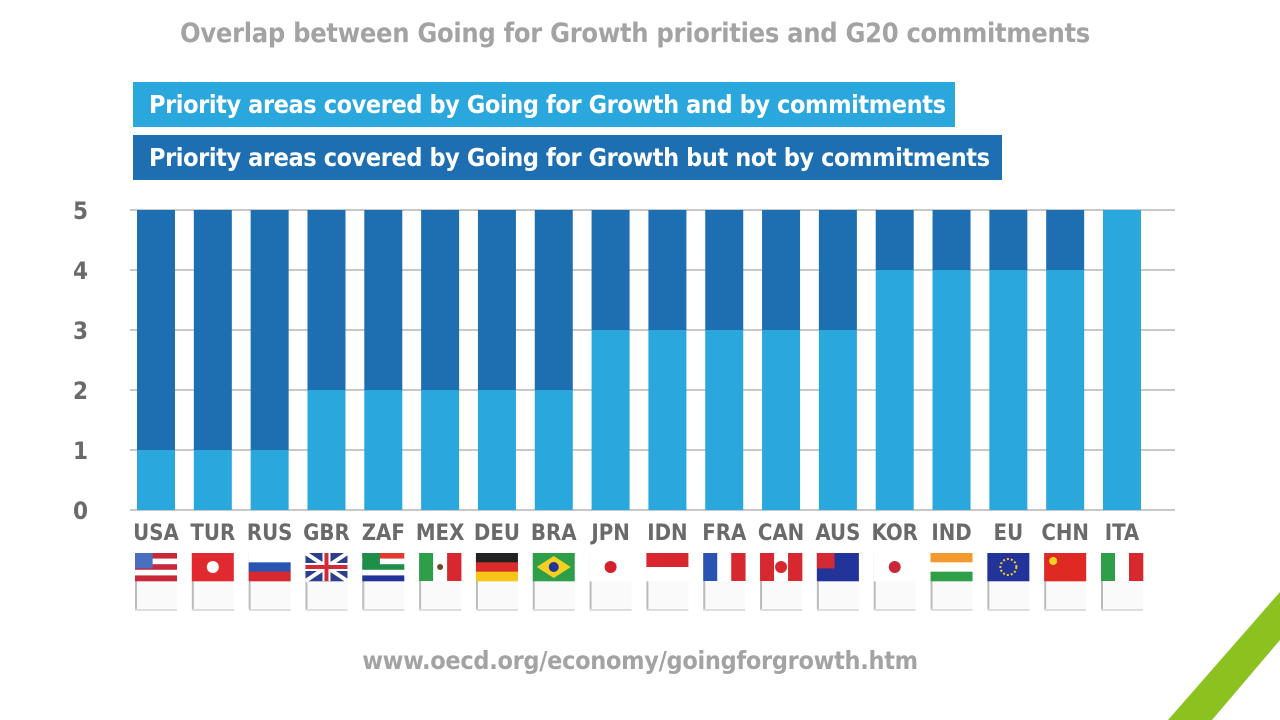  I want to click on x-tick-label: DEU, so click(497, 533).